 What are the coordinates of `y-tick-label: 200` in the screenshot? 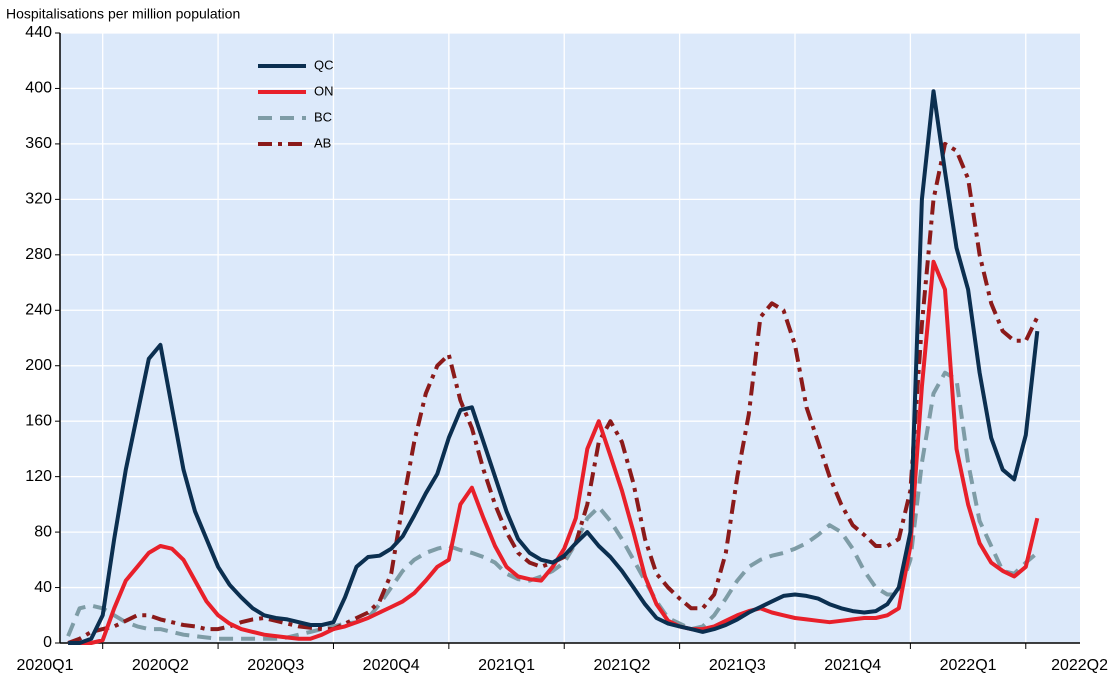 It's located at (38, 365).